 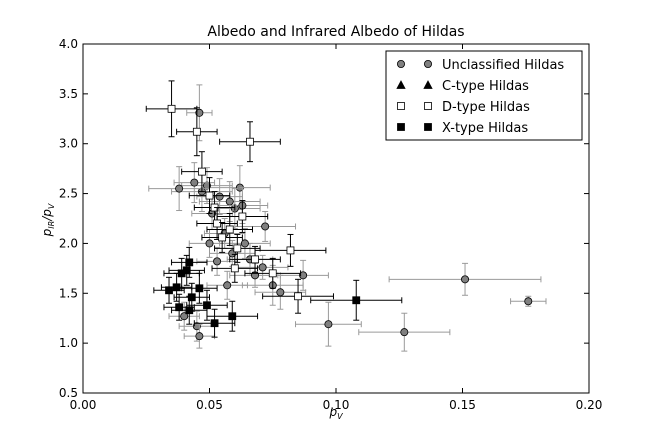 What do you see at coordinates (68, 94) in the screenshot?
I see `y-tick-label: 3.5` at bounding box center [68, 94].